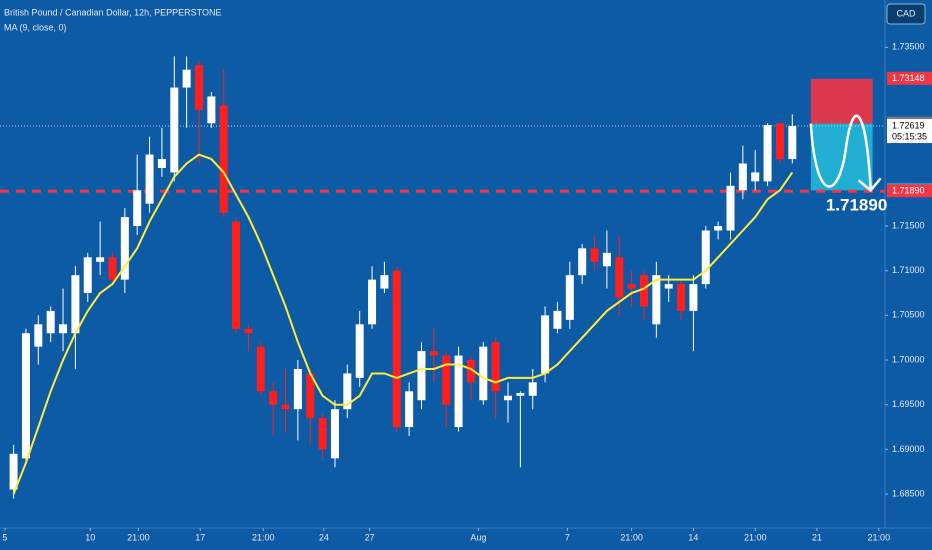 The height and width of the screenshot is (550, 932). Describe the element at coordinates (908, 270) in the screenshot. I see `y-tick-label: 1.71000` at that location.